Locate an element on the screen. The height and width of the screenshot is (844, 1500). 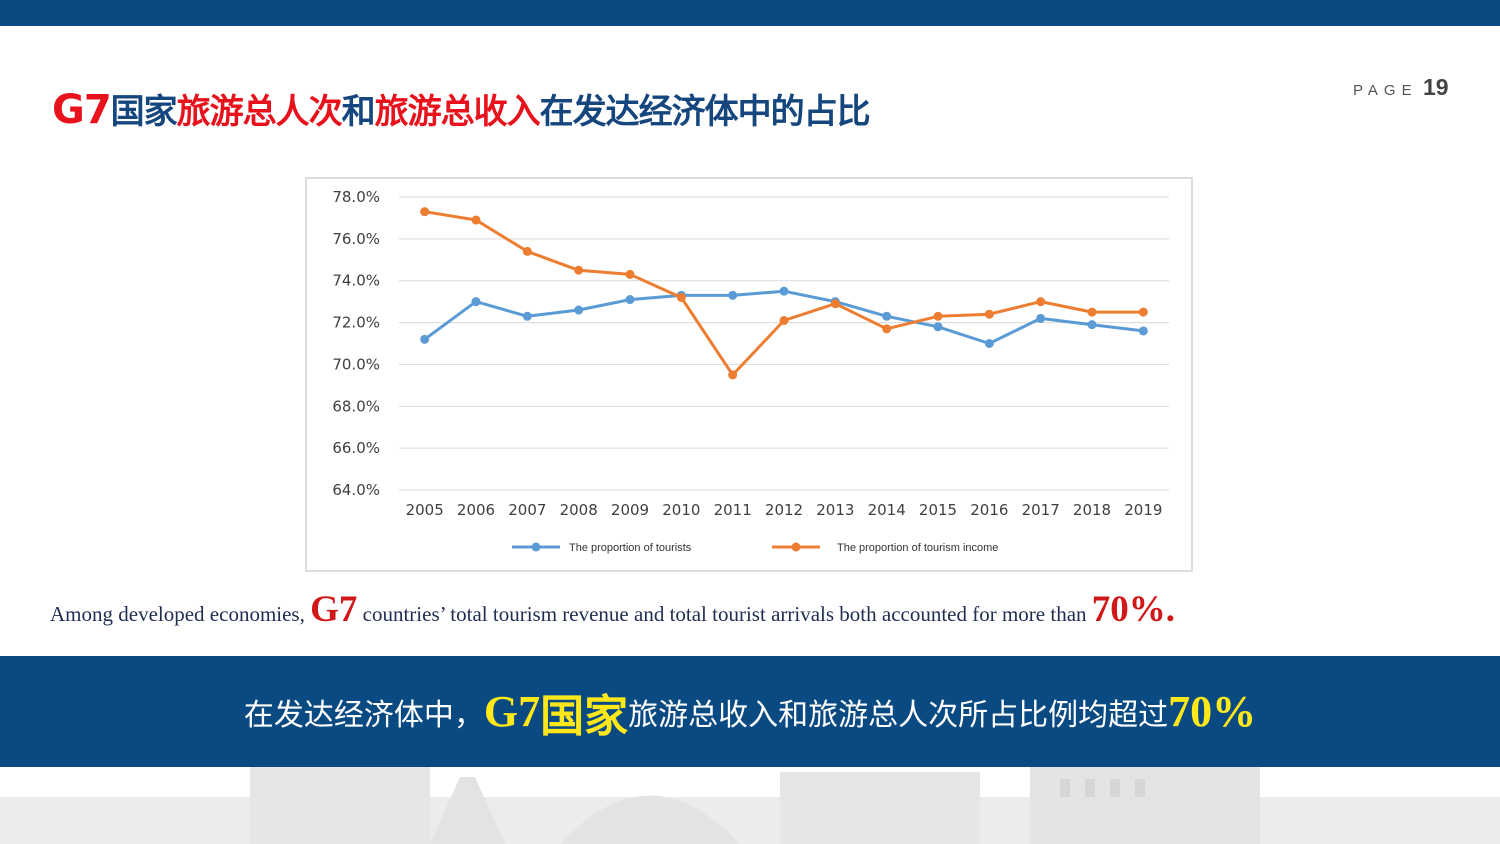
page-label: PAGE is located at coordinates (1385, 90).